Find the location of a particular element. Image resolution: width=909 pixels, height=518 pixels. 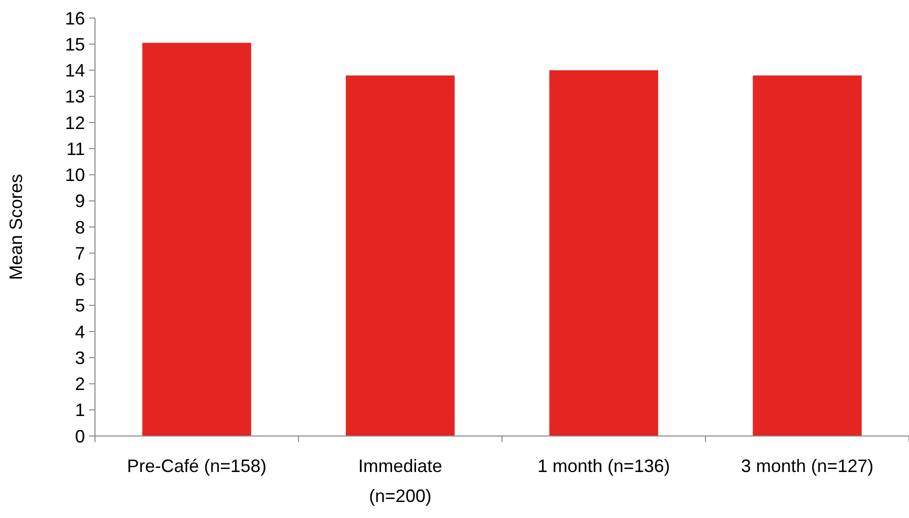

y-tick-label: 1 is located at coordinates (79, 410).